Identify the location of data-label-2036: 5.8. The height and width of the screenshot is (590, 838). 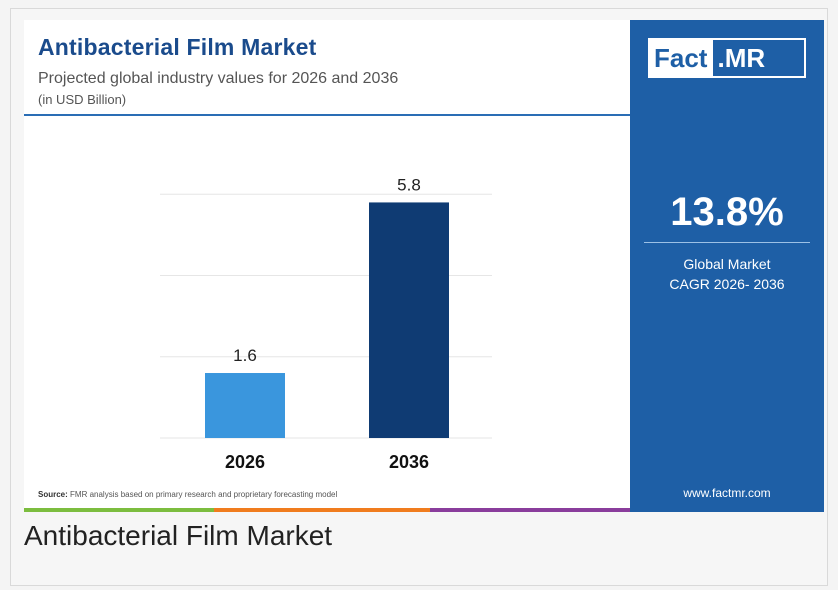
(409, 184).